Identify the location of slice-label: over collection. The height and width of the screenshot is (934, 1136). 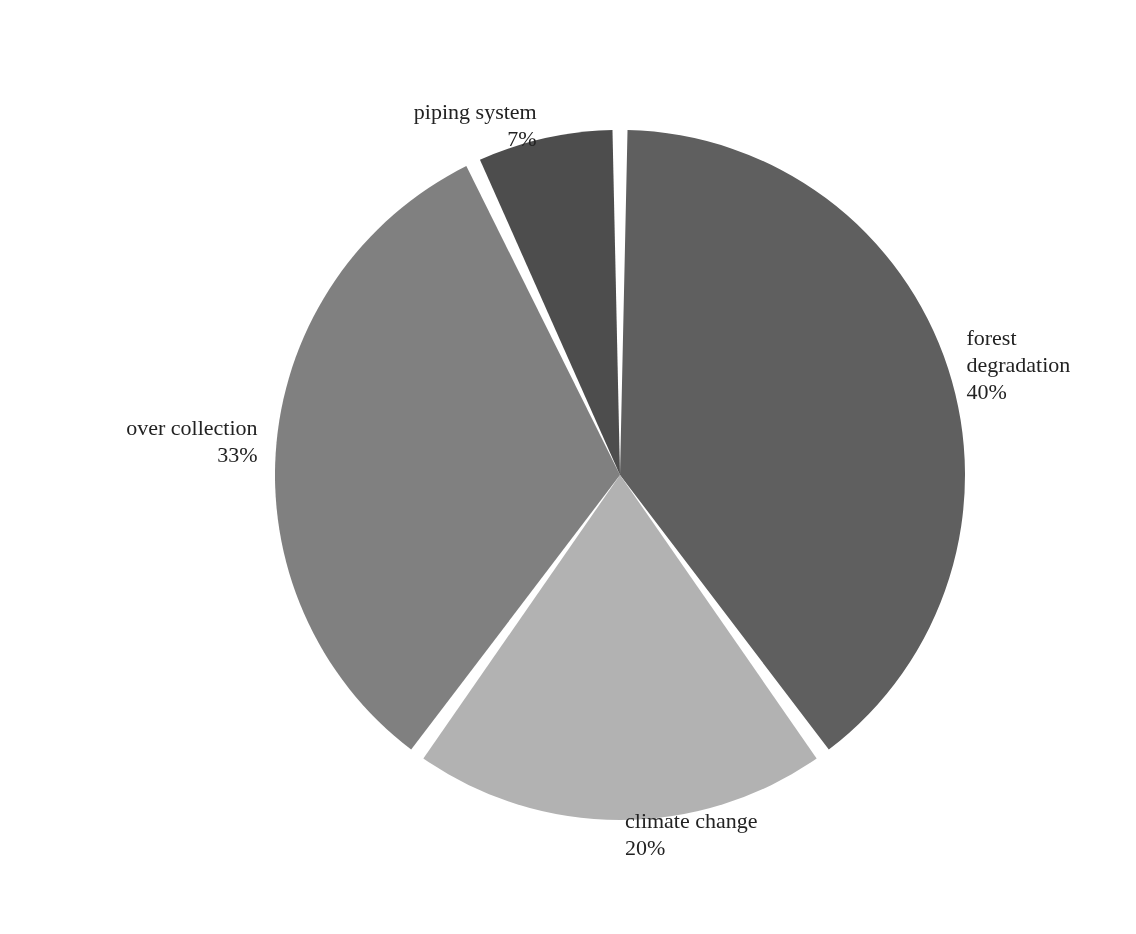
(192, 428).